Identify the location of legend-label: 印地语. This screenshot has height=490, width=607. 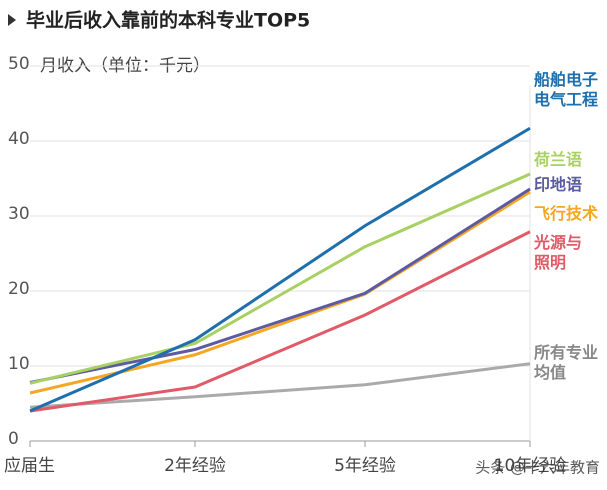
(558, 184).